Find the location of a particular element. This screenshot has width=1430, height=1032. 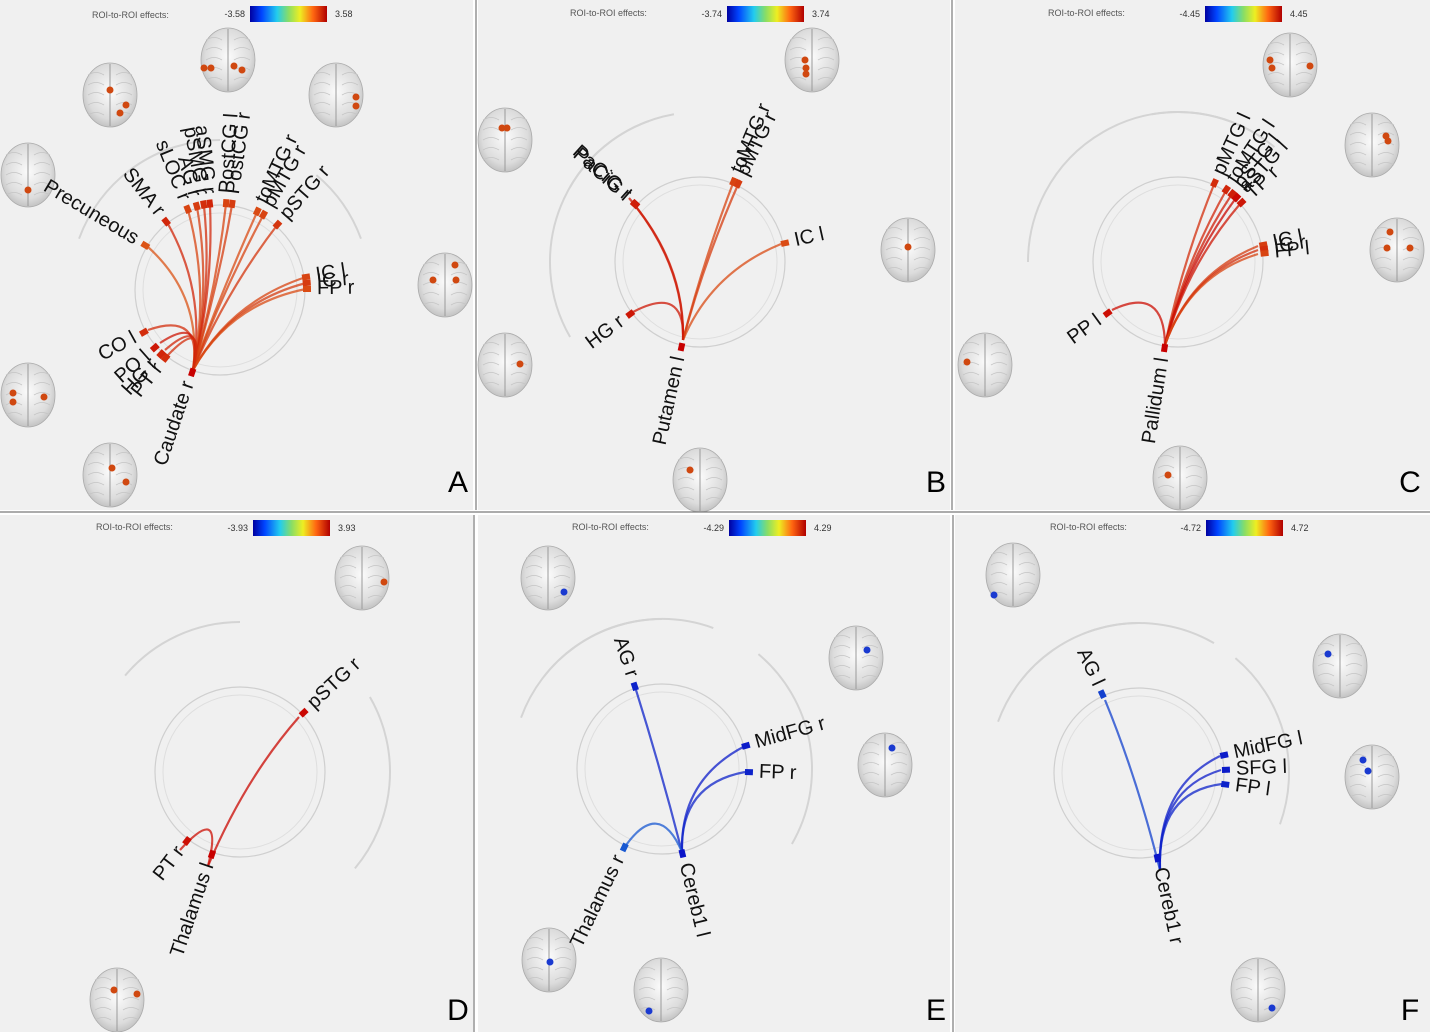

colorbar: ROI-to-ROI effects: -4.45 4.45 is located at coordinates (1178, 14).